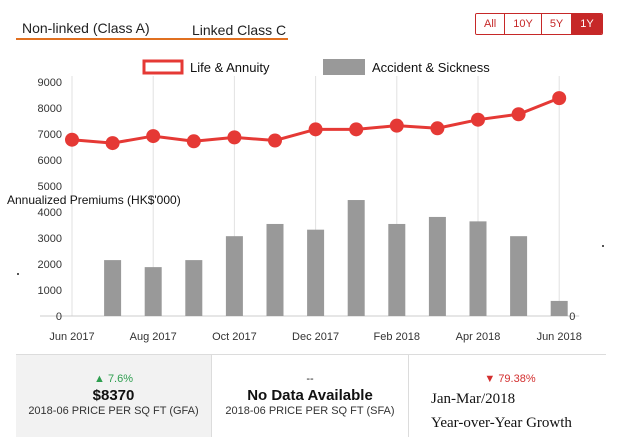 The width and height of the screenshot is (622, 437). Describe the element at coordinates (152, 27) in the screenshot. I see `class-tabs: Non-linked (Class A) Linked Class C` at that location.